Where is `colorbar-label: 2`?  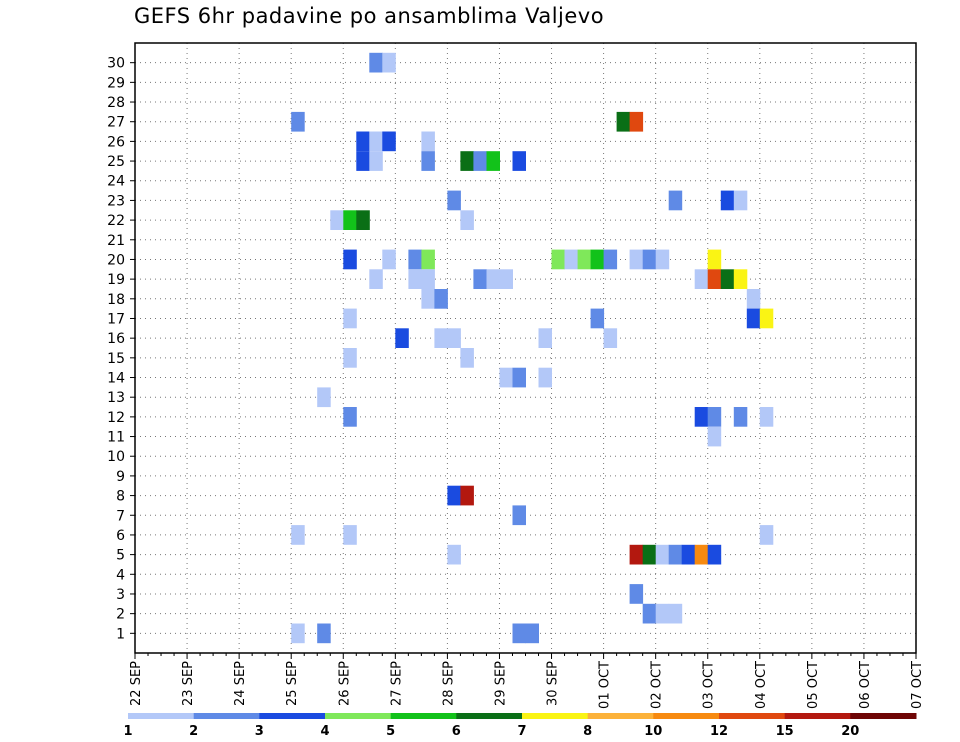 colorbar-label: 2 is located at coordinates (193, 731).